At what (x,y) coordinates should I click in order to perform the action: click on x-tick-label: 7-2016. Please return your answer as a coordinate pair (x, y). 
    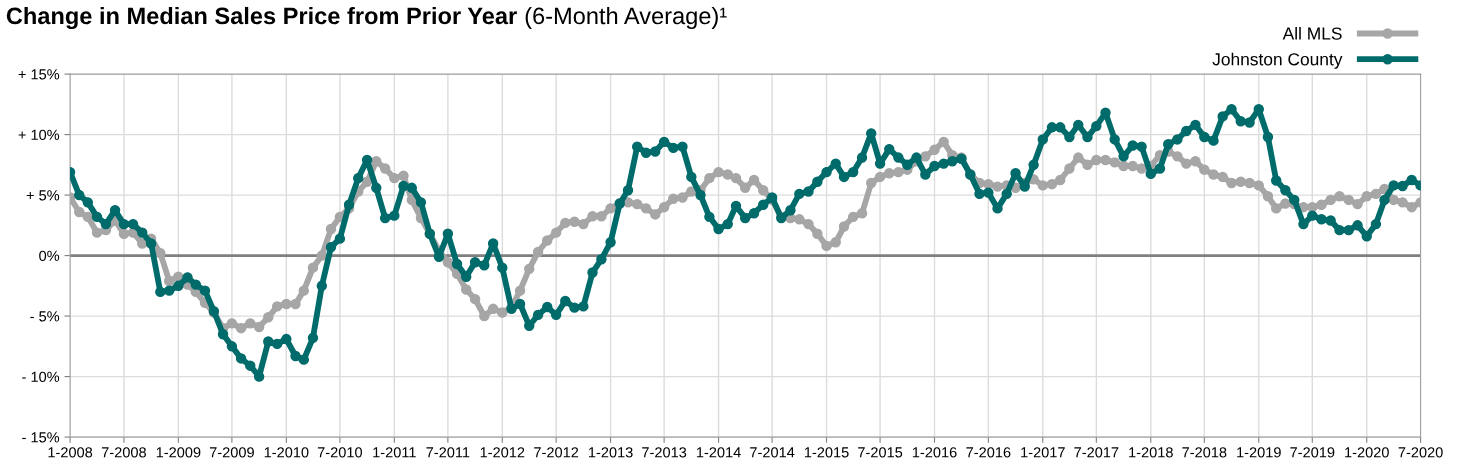
    Looking at the image, I should click on (988, 452).